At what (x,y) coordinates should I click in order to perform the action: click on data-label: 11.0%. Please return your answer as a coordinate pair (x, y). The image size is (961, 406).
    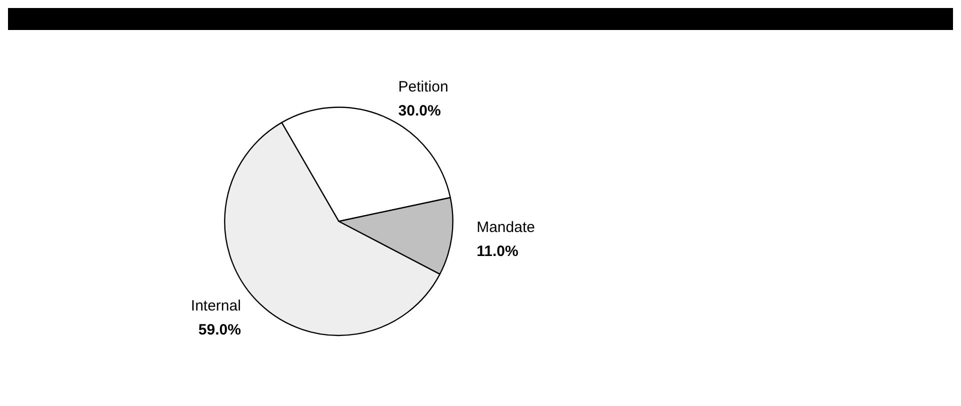
    Looking at the image, I should click on (497, 251).